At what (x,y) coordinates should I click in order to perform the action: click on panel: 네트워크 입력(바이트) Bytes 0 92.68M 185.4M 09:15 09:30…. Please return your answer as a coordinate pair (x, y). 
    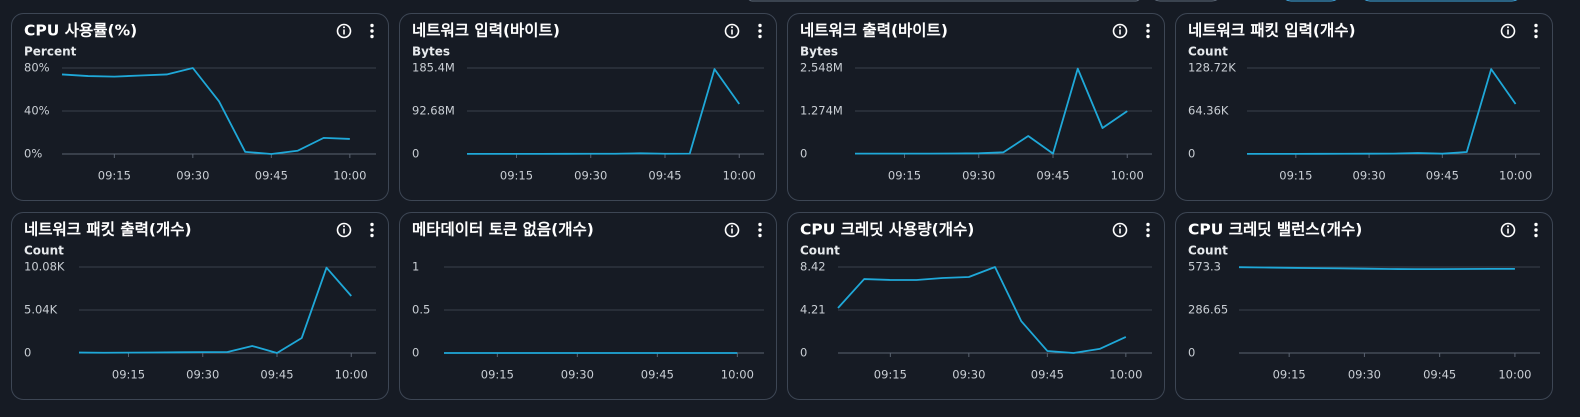
    Looking at the image, I should click on (588, 107).